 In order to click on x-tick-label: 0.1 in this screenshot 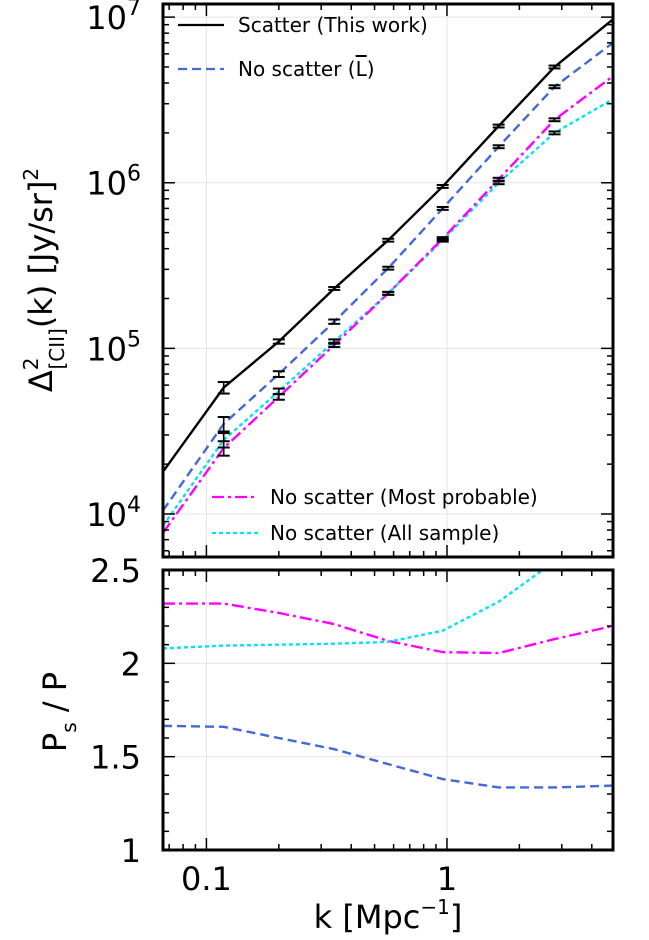, I will do `click(206, 879)`.